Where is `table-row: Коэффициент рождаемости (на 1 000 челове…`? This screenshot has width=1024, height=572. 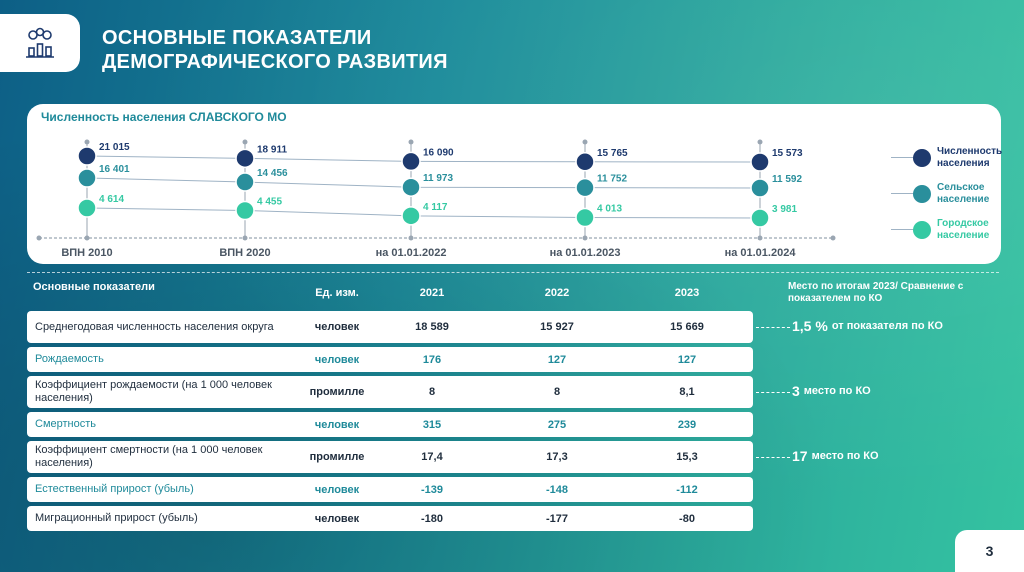
table-row: Коэффициент рождаемости (на 1 000 челове… is located at coordinates (390, 392).